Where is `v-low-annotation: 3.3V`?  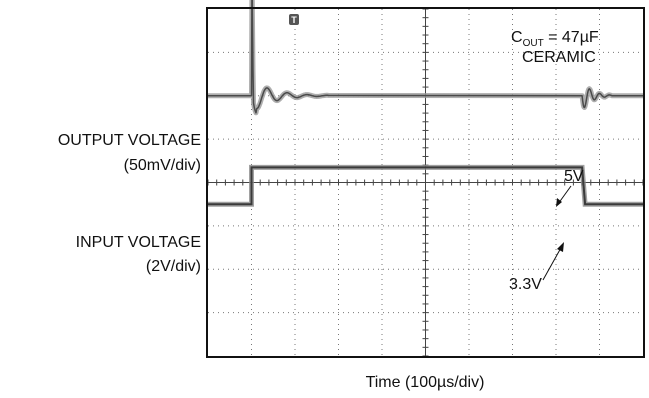
v-low-annotation: 3.3V is located at coordinates (525, 284).